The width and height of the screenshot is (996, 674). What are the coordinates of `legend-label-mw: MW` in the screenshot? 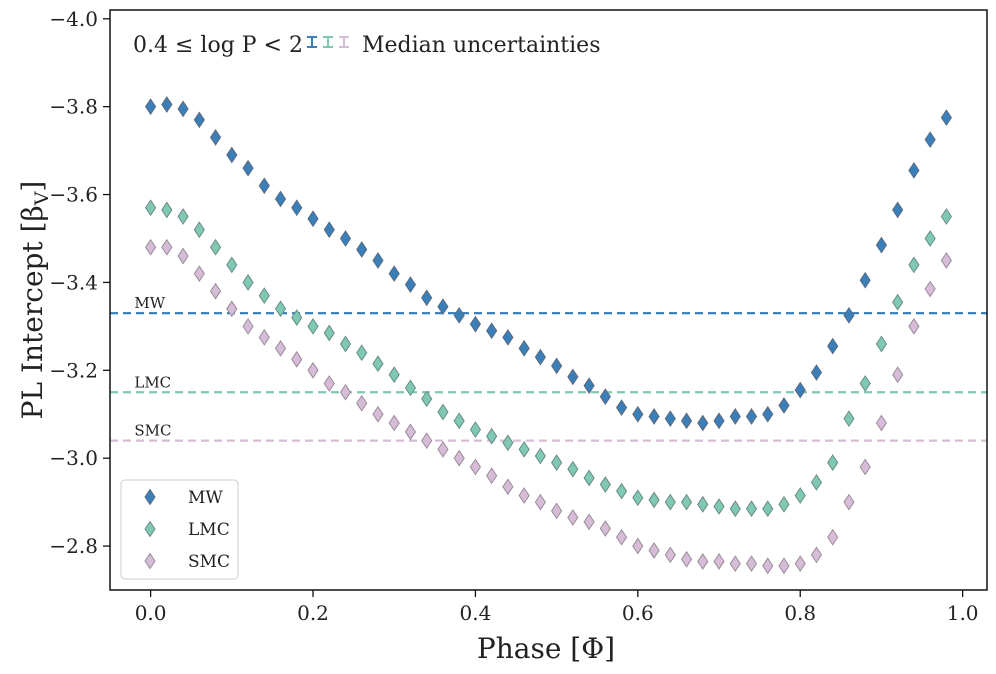 It's located at (205, 498).